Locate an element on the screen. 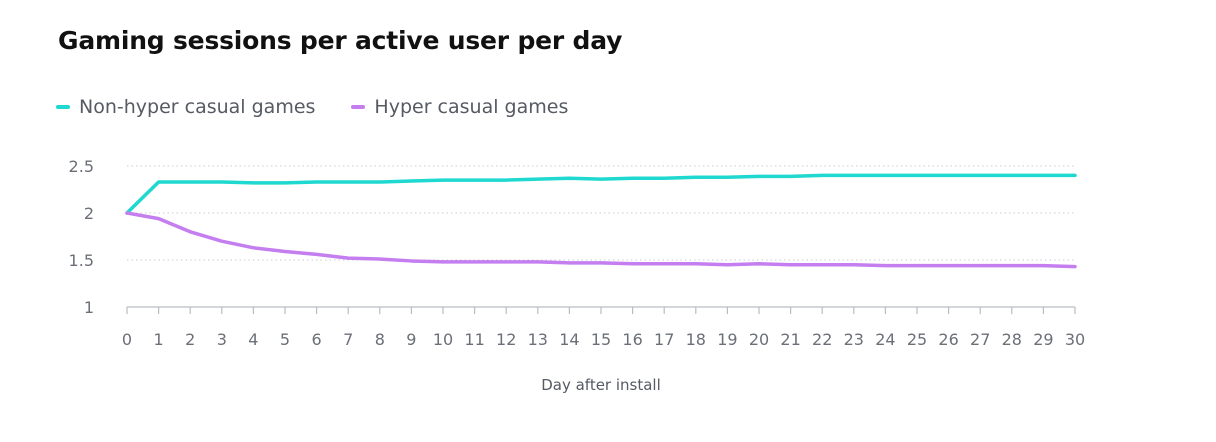 Image resolution: width=1216 pixels, height=442 pixels. y-tick-label: 1.5 is located at coordinates (81, 260).